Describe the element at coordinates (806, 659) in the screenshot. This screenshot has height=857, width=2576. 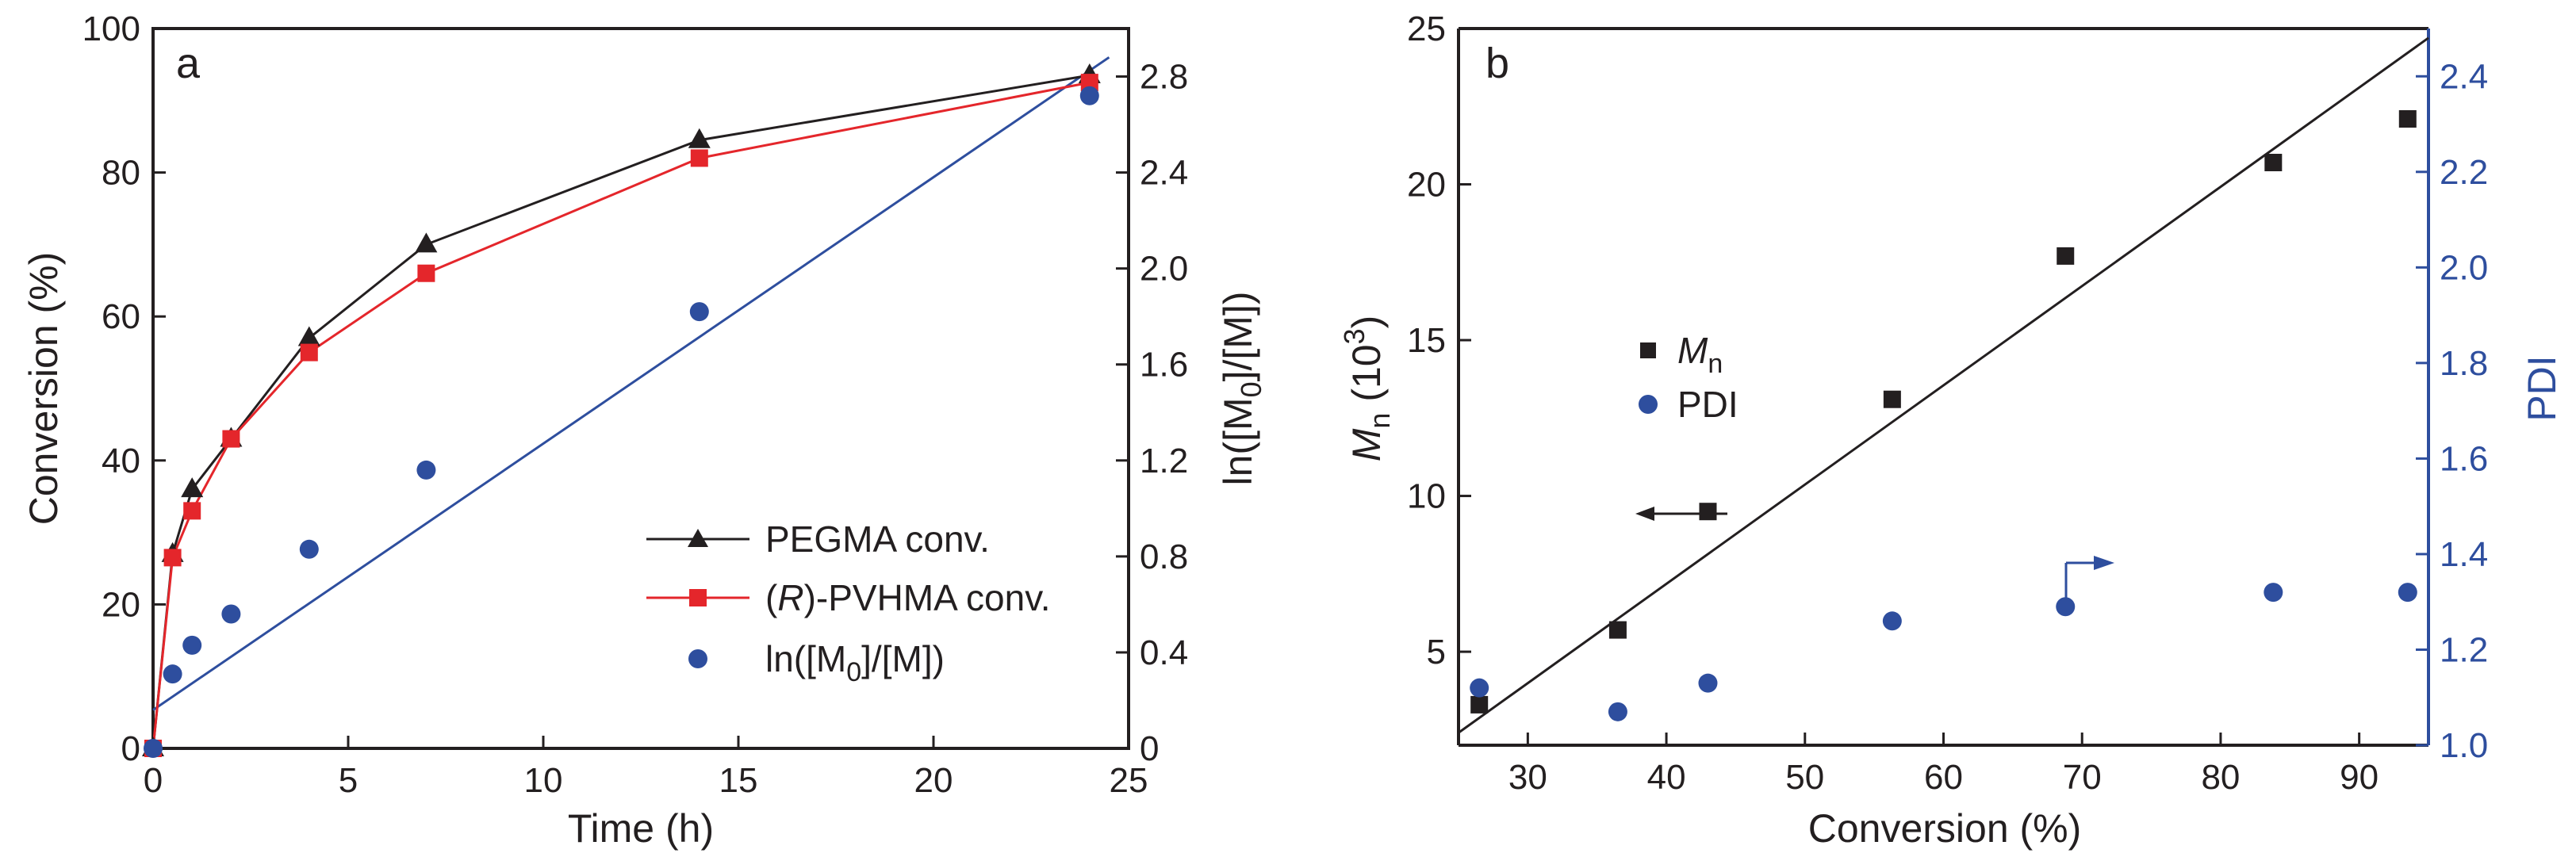
I see `legend-label-part: ln([M` at that location.